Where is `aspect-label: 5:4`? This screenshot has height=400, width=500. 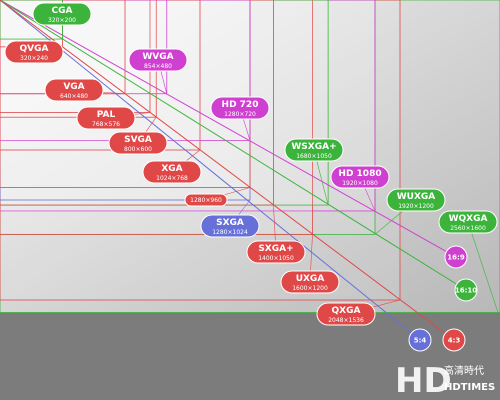
aspect-label: 5:4 is located at coordinates (420, 341).